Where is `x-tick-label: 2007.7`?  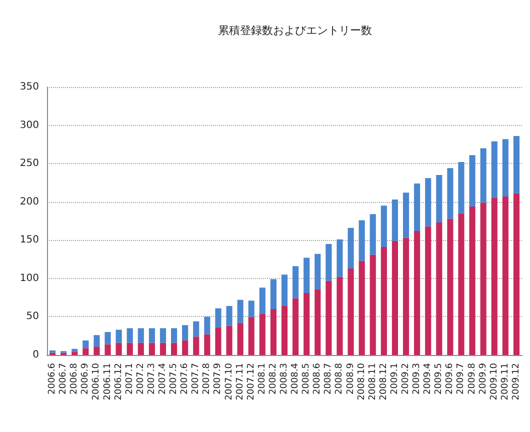
x-tick-label: 2007.7 is located at coordinates (196, 378).